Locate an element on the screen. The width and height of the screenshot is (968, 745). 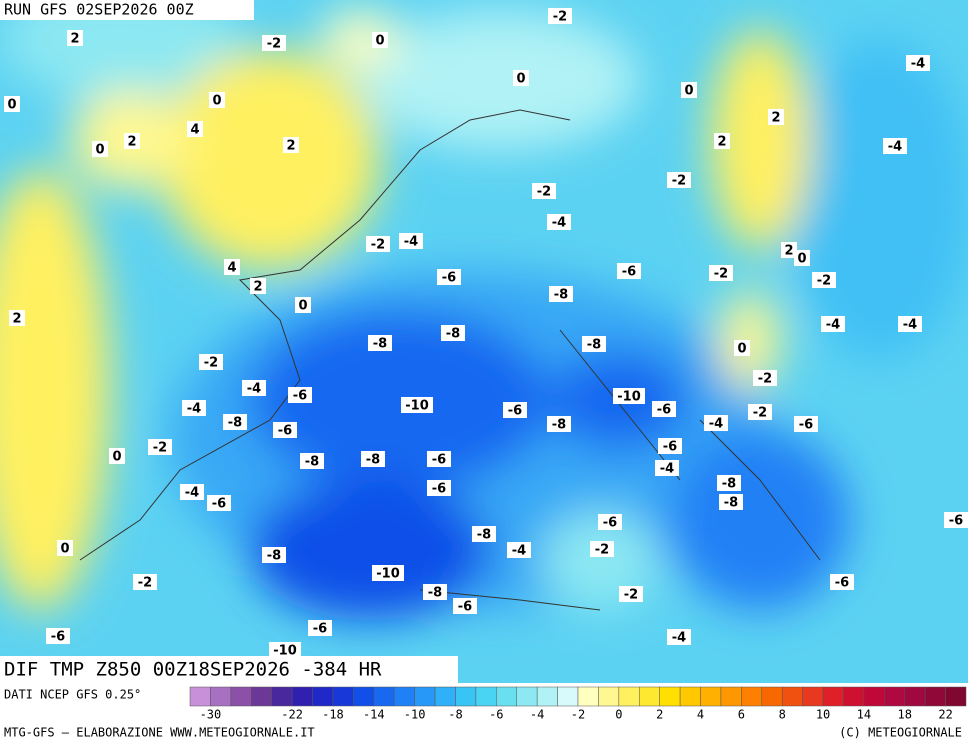
color-bar-label: -2 is located at coordinates (578, 715).